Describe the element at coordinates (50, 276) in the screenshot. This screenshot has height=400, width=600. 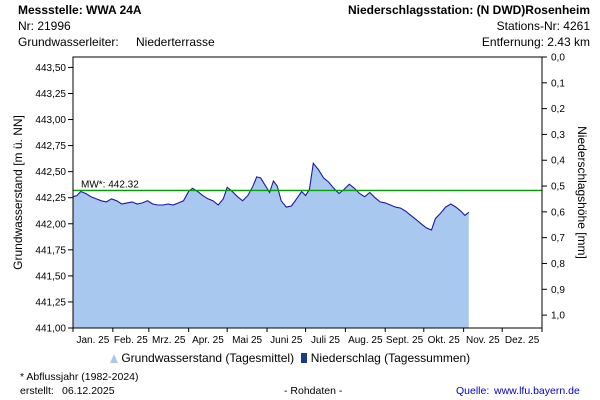
I see `y-tick-label: 441,50` at that location.